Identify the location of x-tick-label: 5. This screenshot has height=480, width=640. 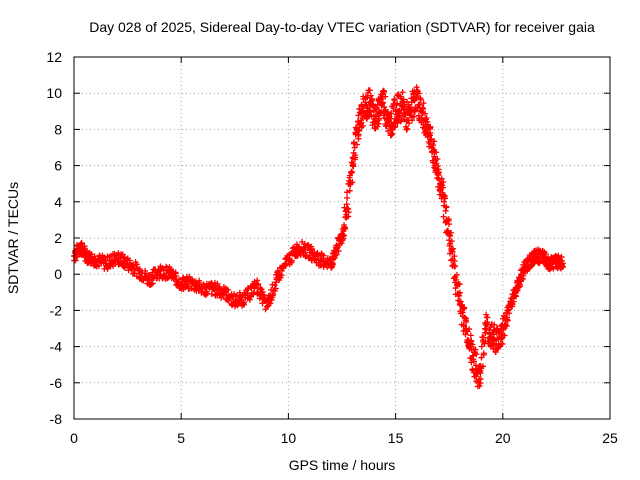
(181, 438).